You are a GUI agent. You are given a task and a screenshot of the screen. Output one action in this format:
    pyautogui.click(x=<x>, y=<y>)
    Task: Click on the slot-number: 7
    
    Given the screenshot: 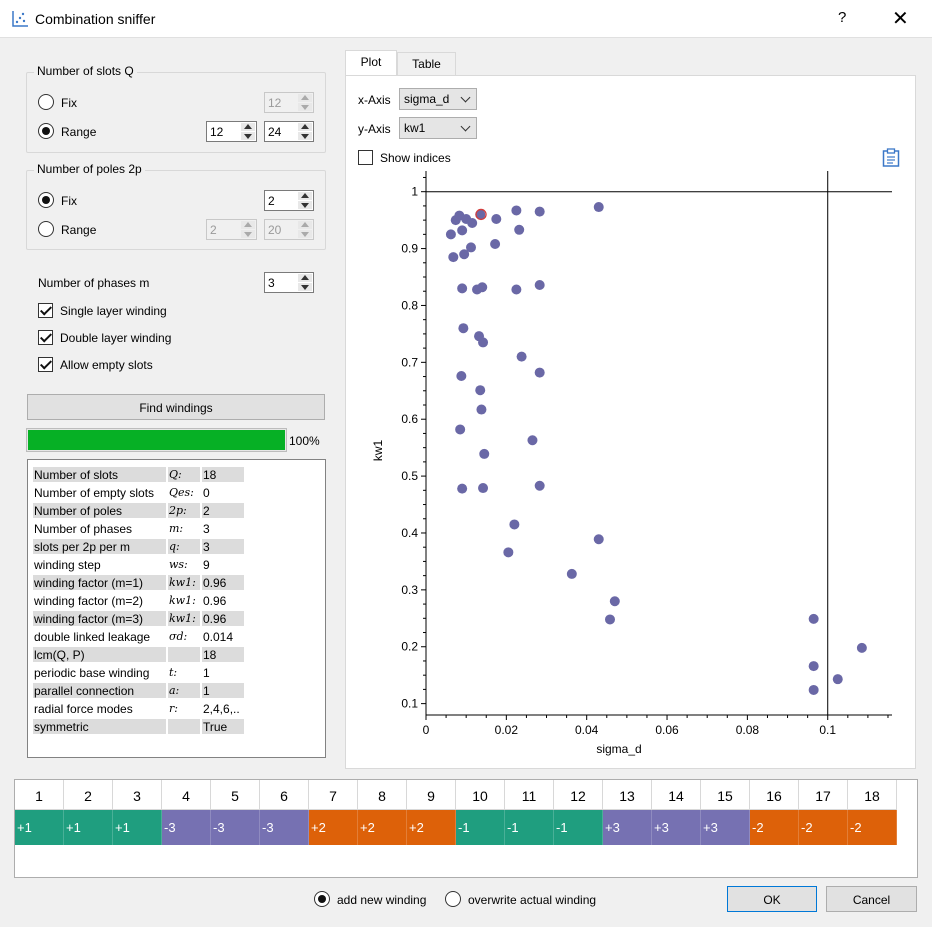 What is the action you would take?
    pyautogui.click(x=333, y=795)
    